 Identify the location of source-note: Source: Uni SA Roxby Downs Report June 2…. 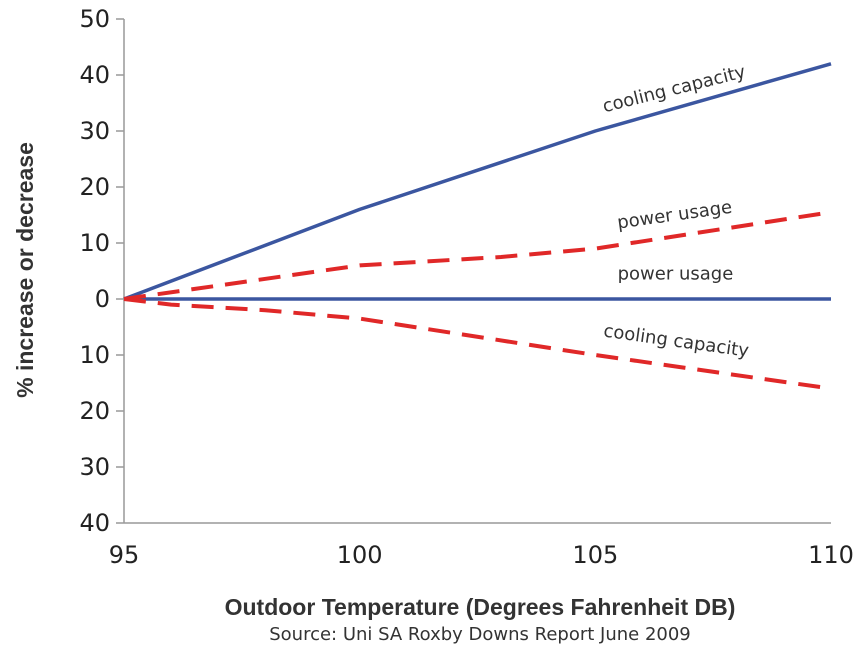
(480, 634).